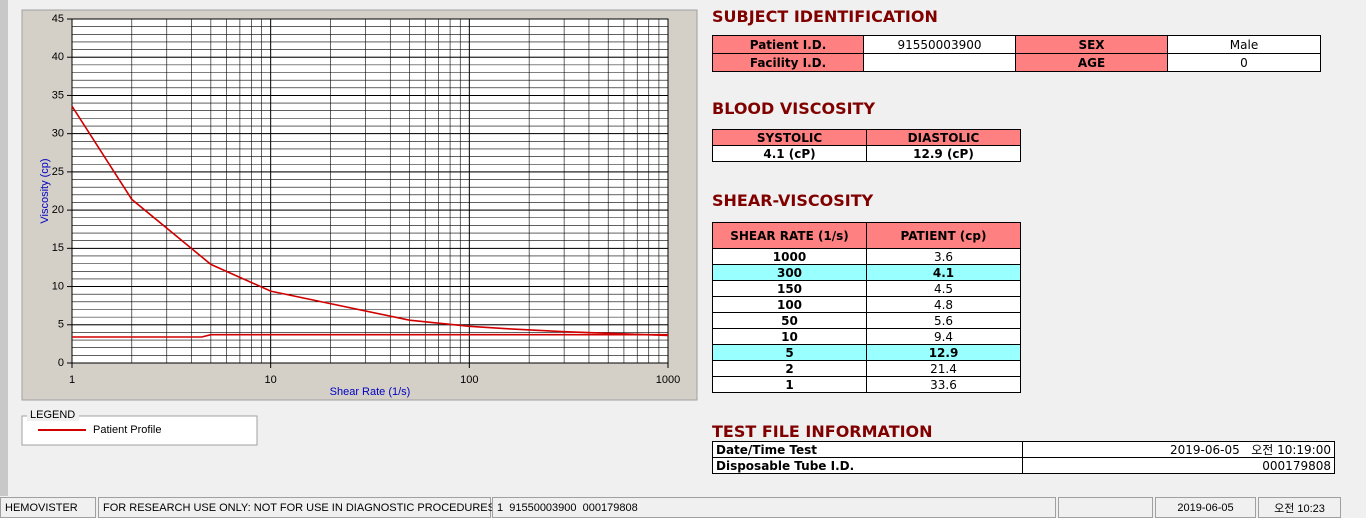 Image resolution: width=1366 pixels, height=518 pixels. Describe the element at coordinates (1091, 44) in the screenshot. I see `field-label: SEX` at that location.